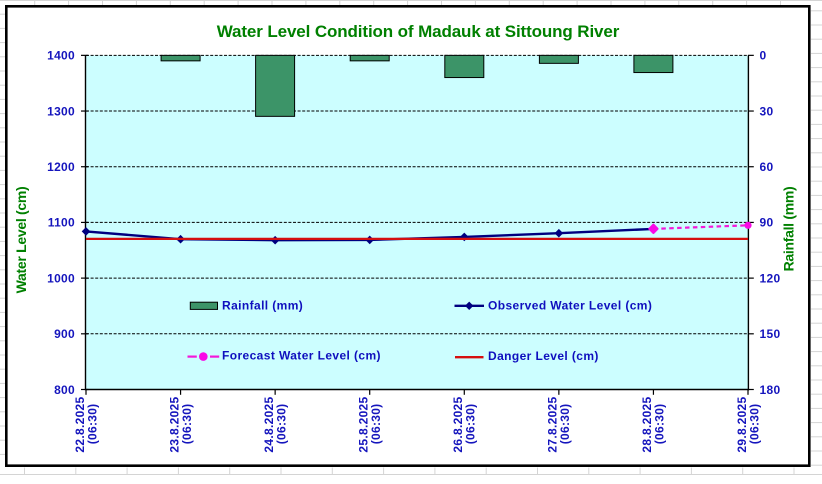 The image size is (822, 484). What do you see at coordinates (61, 56) in the screenshot?
I see `svg-text: 1400` at bounding box center [61, 56].